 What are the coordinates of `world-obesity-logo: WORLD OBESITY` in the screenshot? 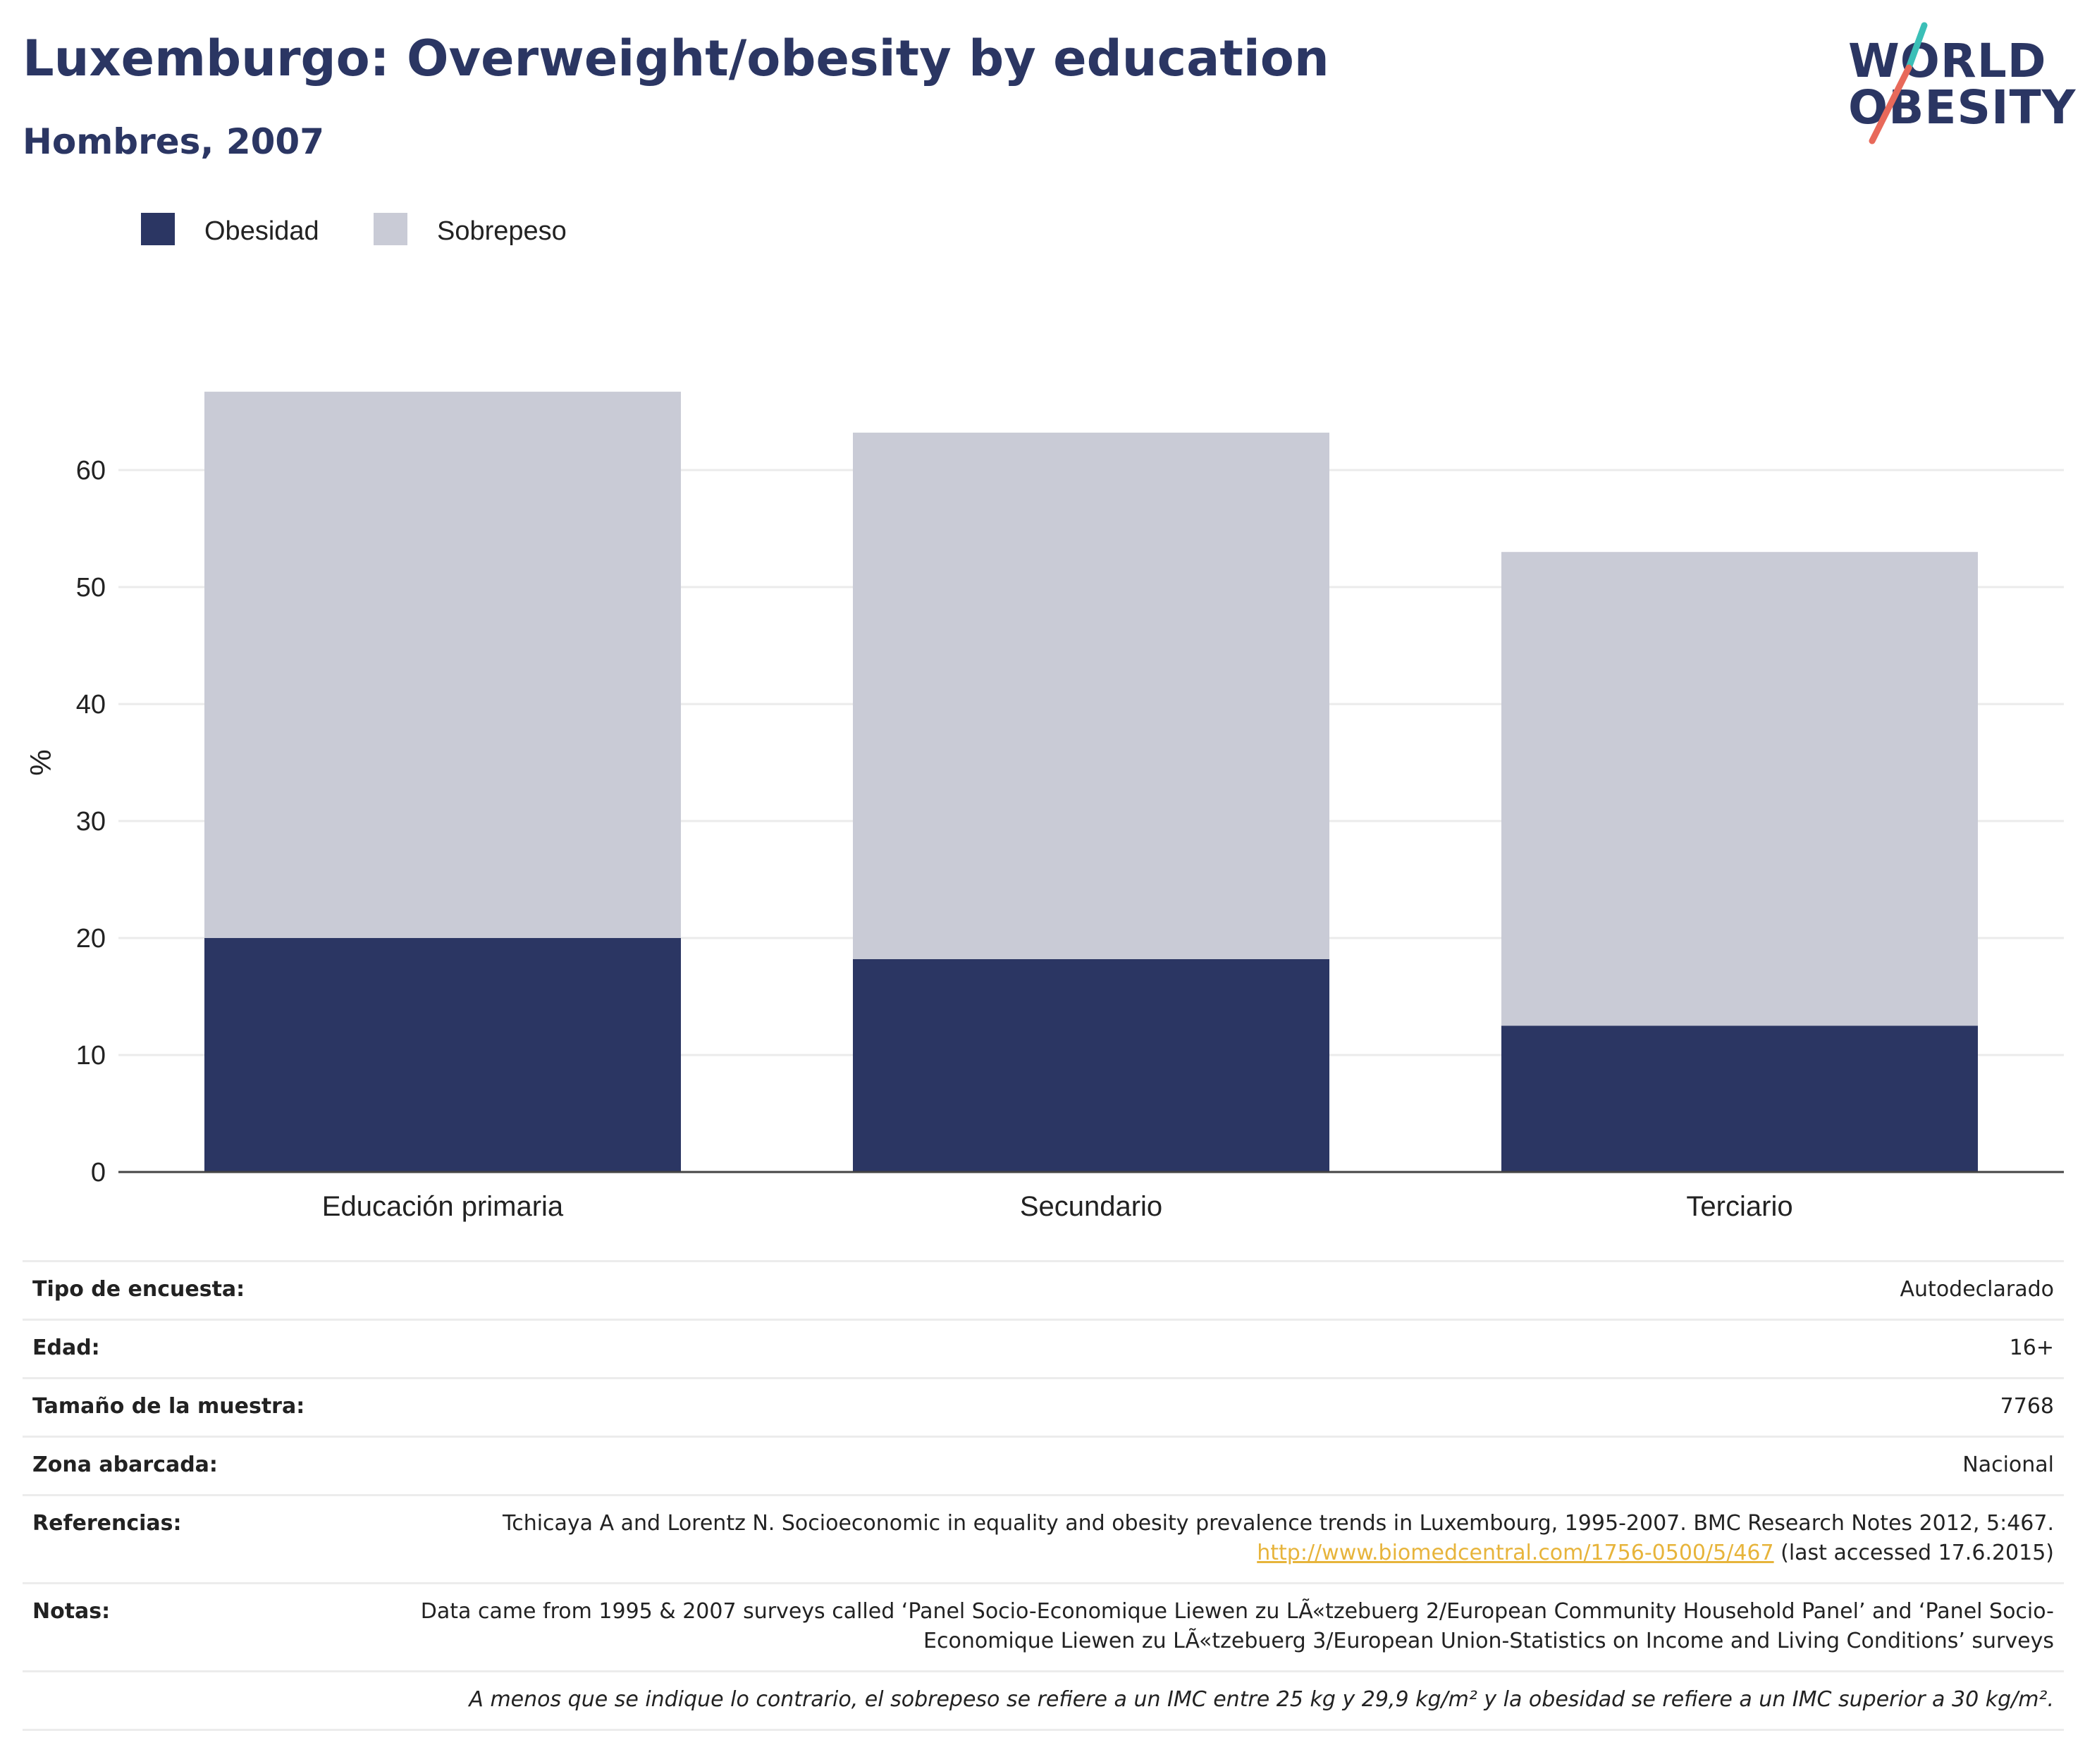 It's located at (1957, 83).